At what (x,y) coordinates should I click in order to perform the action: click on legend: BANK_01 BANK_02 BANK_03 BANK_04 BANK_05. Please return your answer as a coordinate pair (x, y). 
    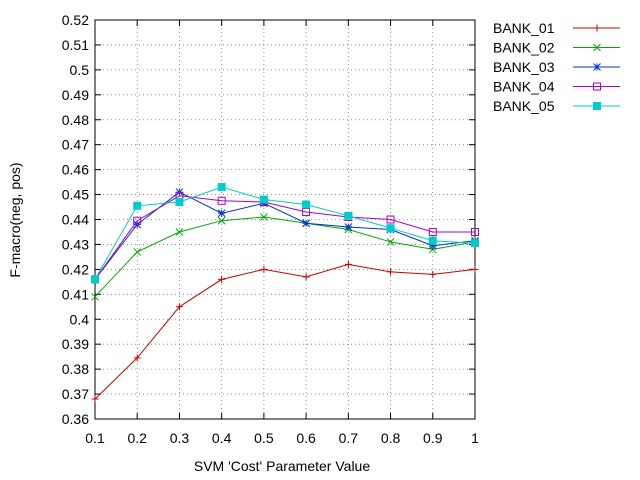
    Looking at the image, I should click on (556, 67).